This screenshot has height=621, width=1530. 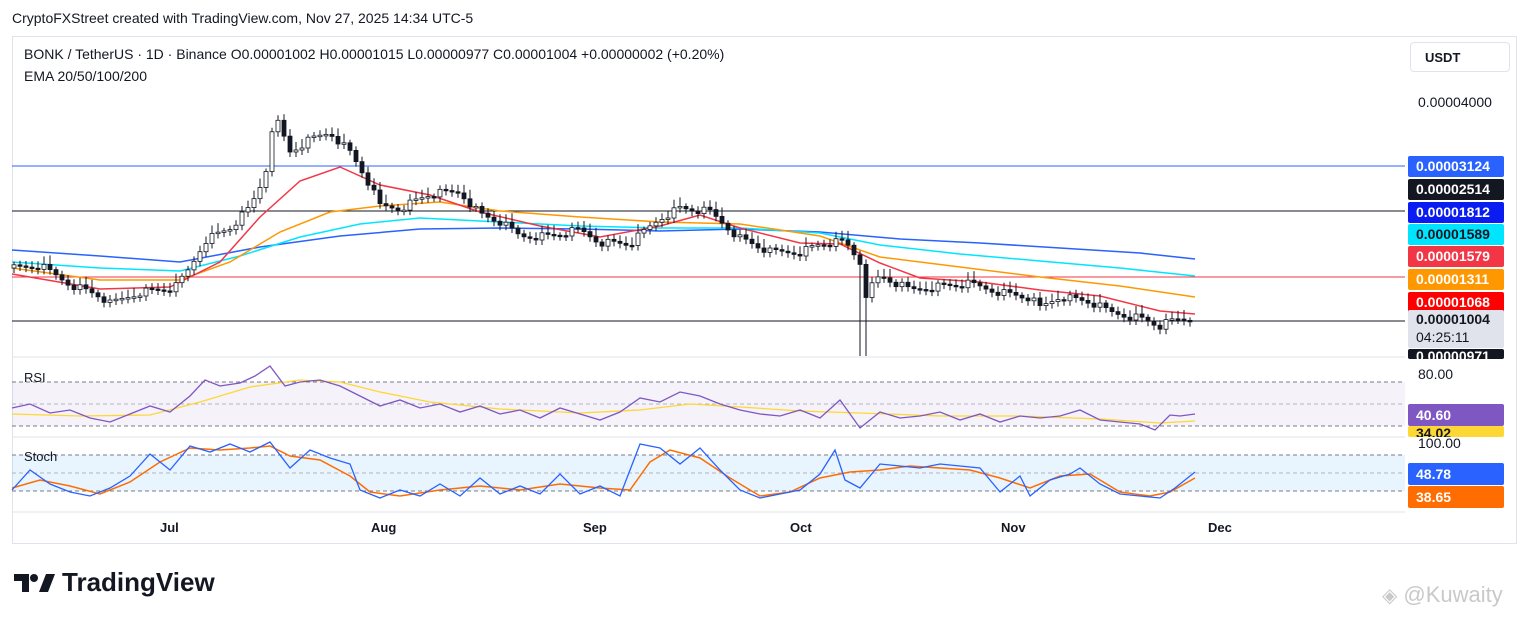 I want to click on price-label-resistance: 0.00002514, so click(x=1456, y=189).